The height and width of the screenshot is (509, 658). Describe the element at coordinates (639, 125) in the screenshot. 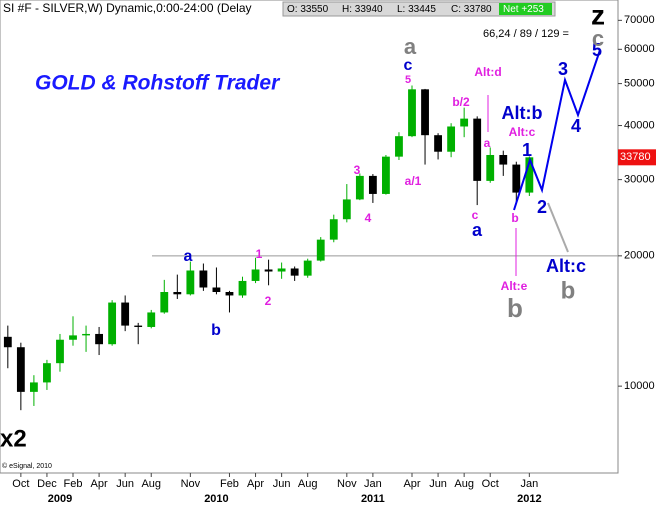

I see `y-tick-label: 40000` at that location.